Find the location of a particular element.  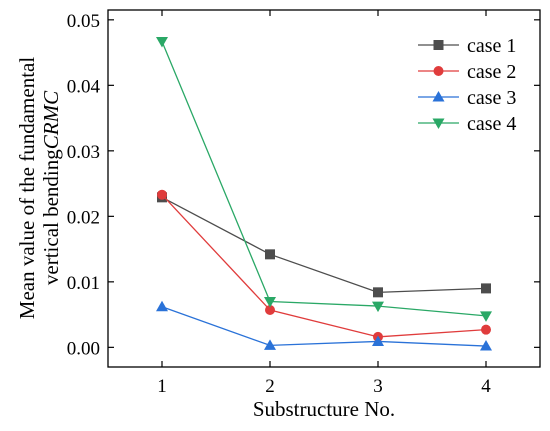

legend-item: case 2 is located at coordinates (467, 72).